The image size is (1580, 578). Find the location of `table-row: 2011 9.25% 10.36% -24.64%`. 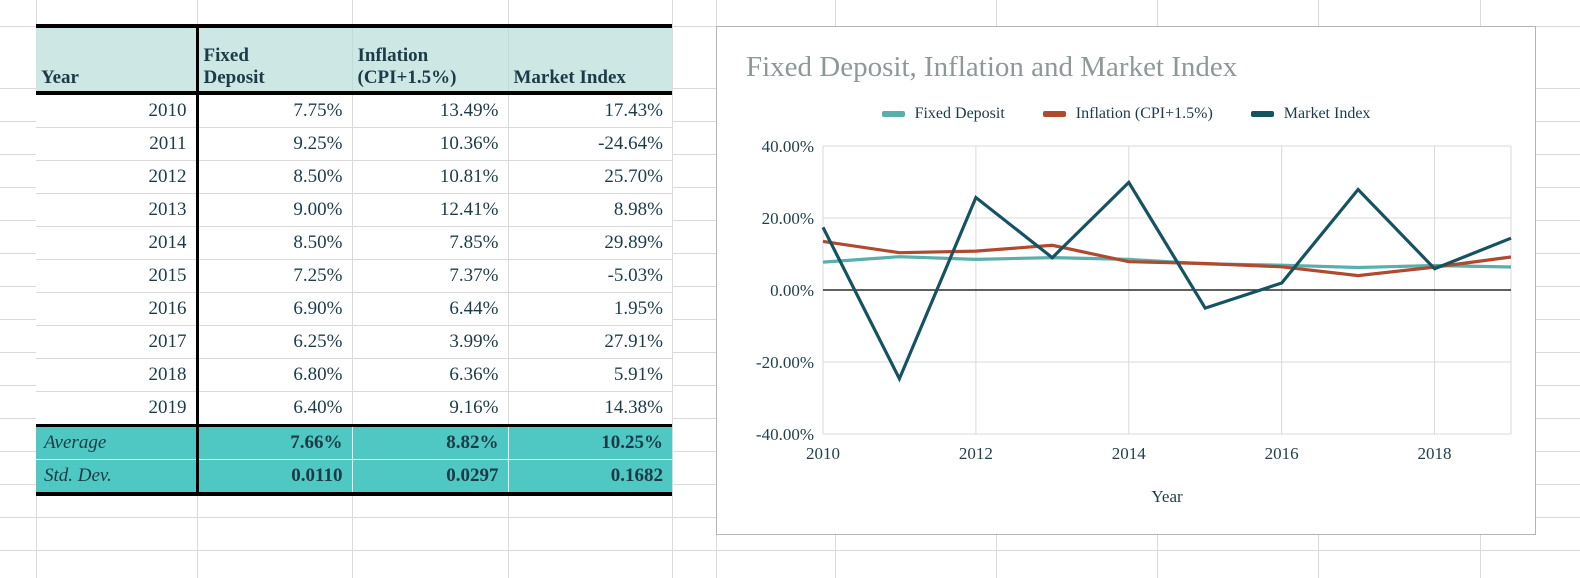

table-row: 2011 9.25% 10.36% -24.64% is located at coordinates (354, 144).